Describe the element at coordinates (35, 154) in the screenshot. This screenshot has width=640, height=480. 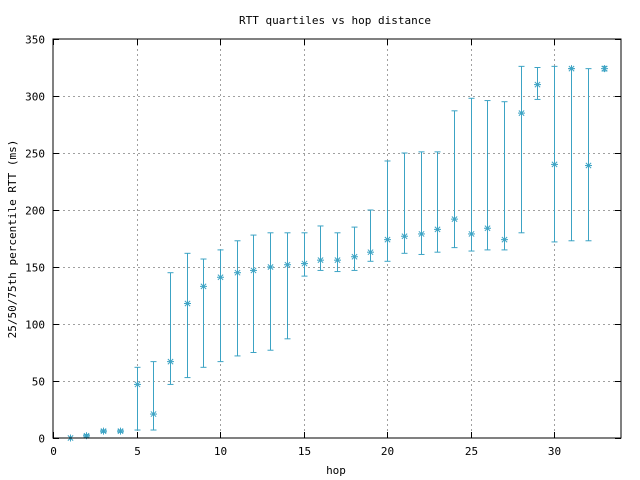
I see `y-tick-label: 250` at that location.